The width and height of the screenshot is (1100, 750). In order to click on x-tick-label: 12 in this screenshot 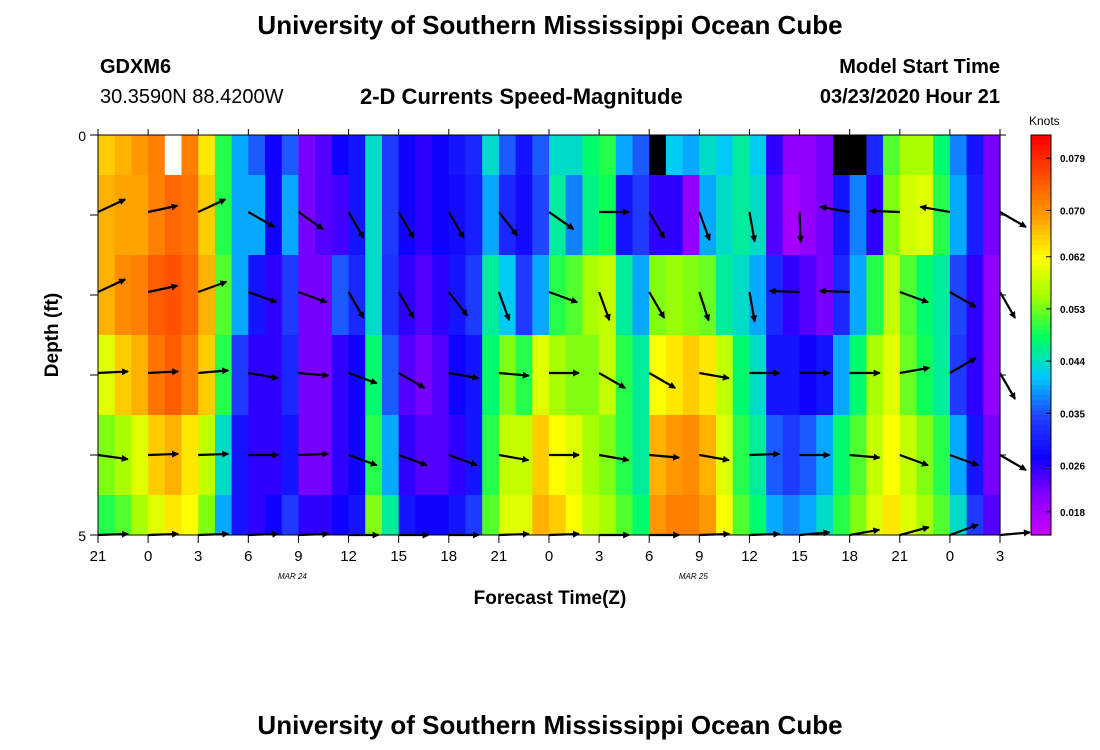, I will do `click(348, 556)`.